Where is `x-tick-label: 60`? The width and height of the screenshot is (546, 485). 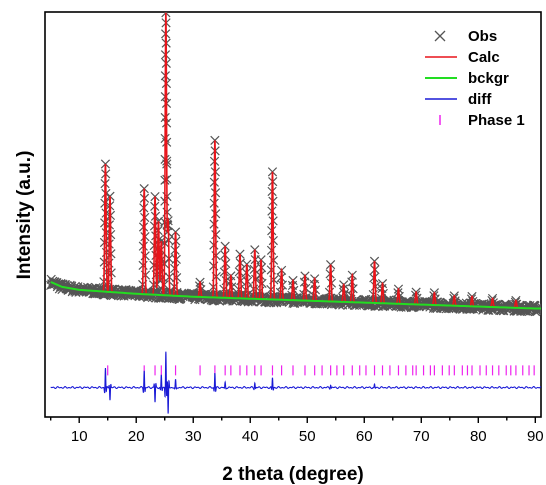
x-tick-label: 60 is located at coordinates (364, 436).